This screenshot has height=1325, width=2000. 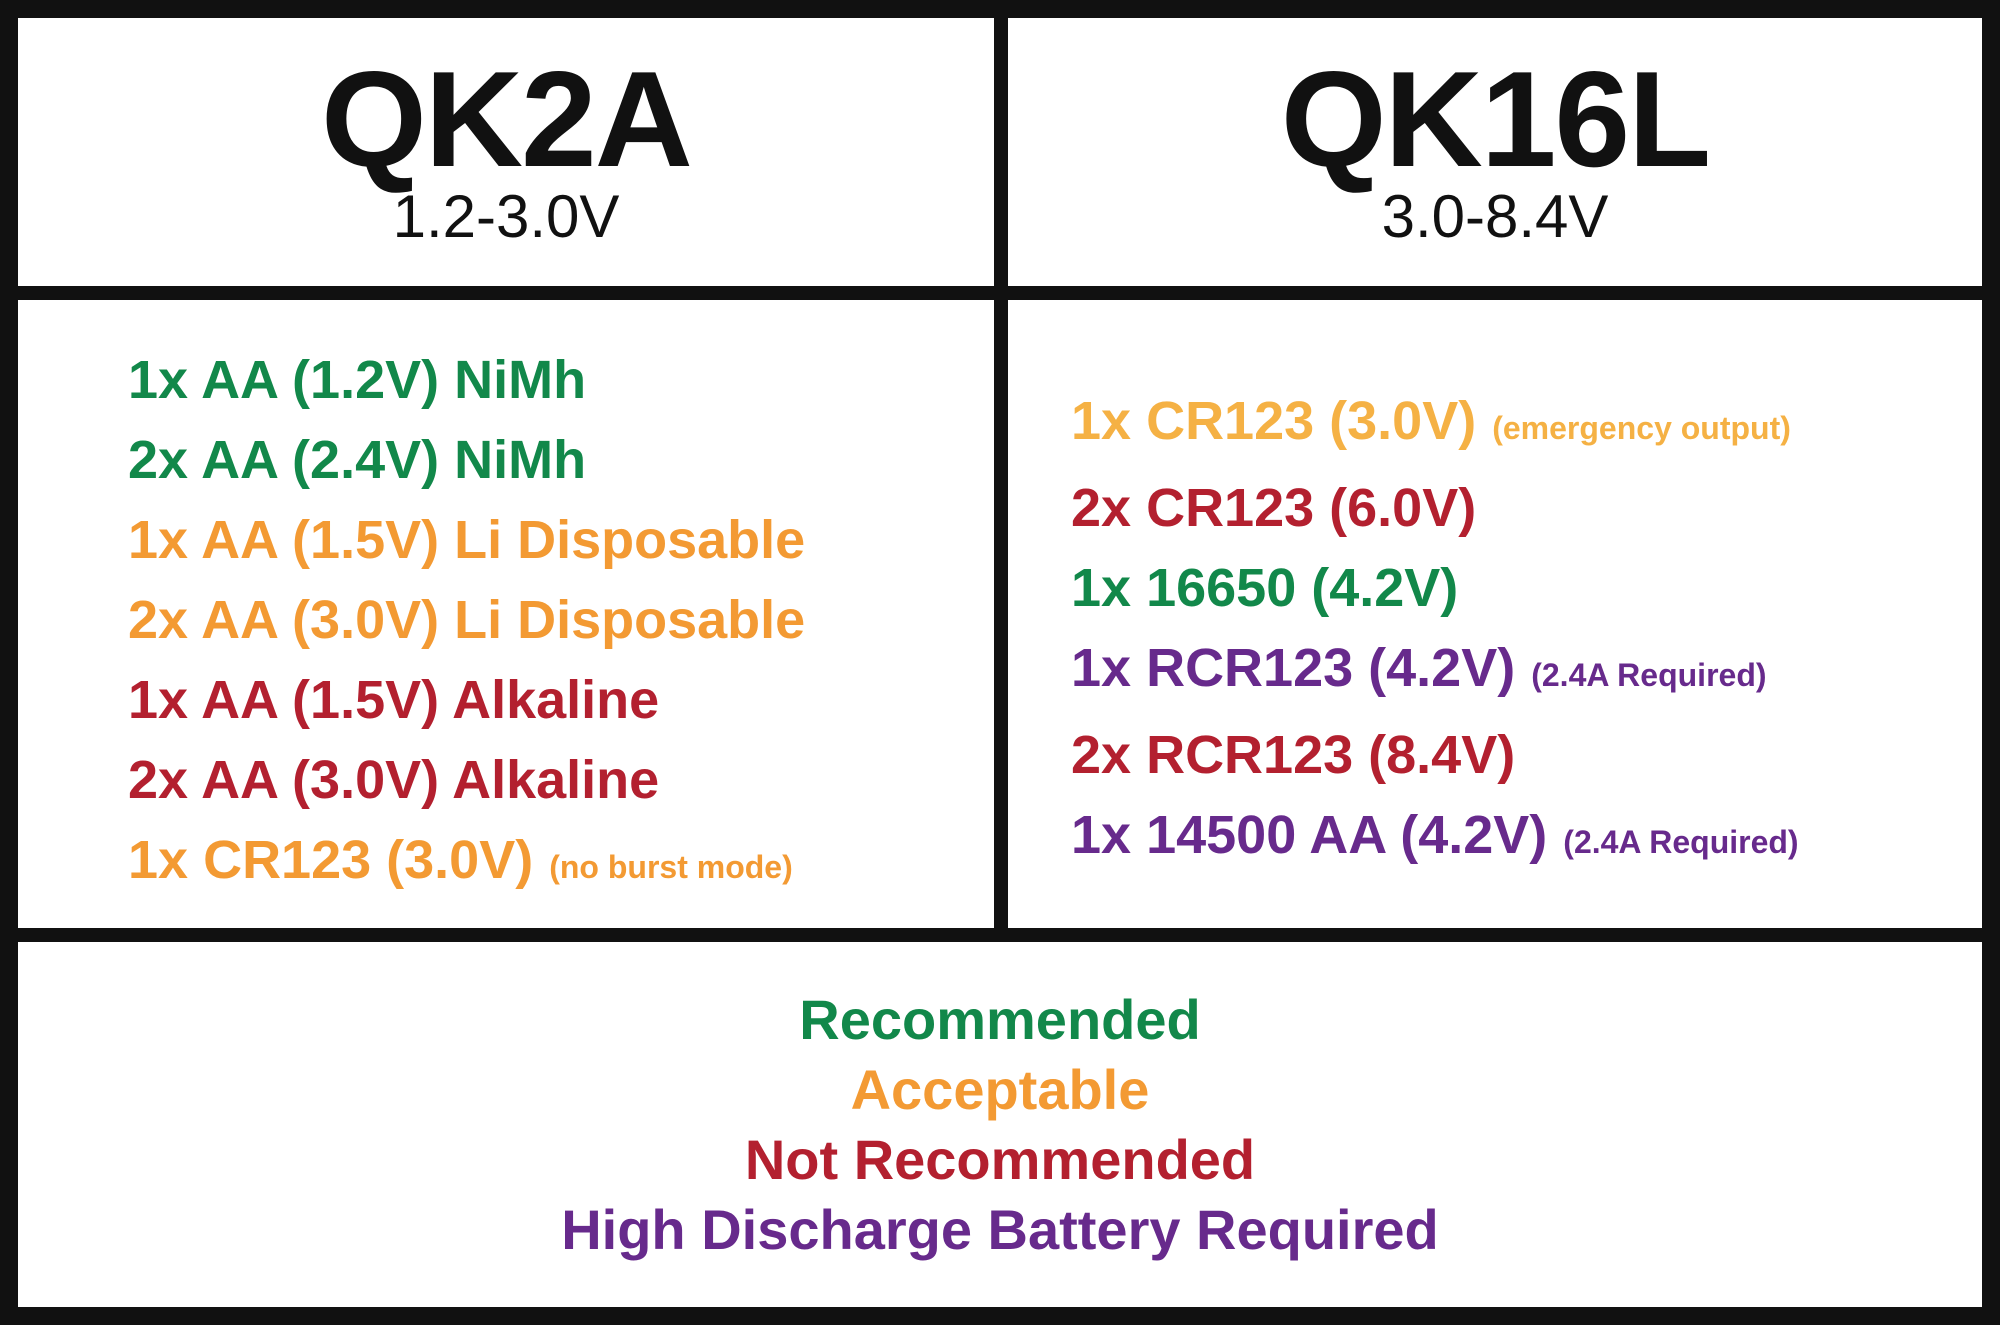 I want to click on battery-item: 2x RCR123 (8.4V), so click(x=1435, y=755).